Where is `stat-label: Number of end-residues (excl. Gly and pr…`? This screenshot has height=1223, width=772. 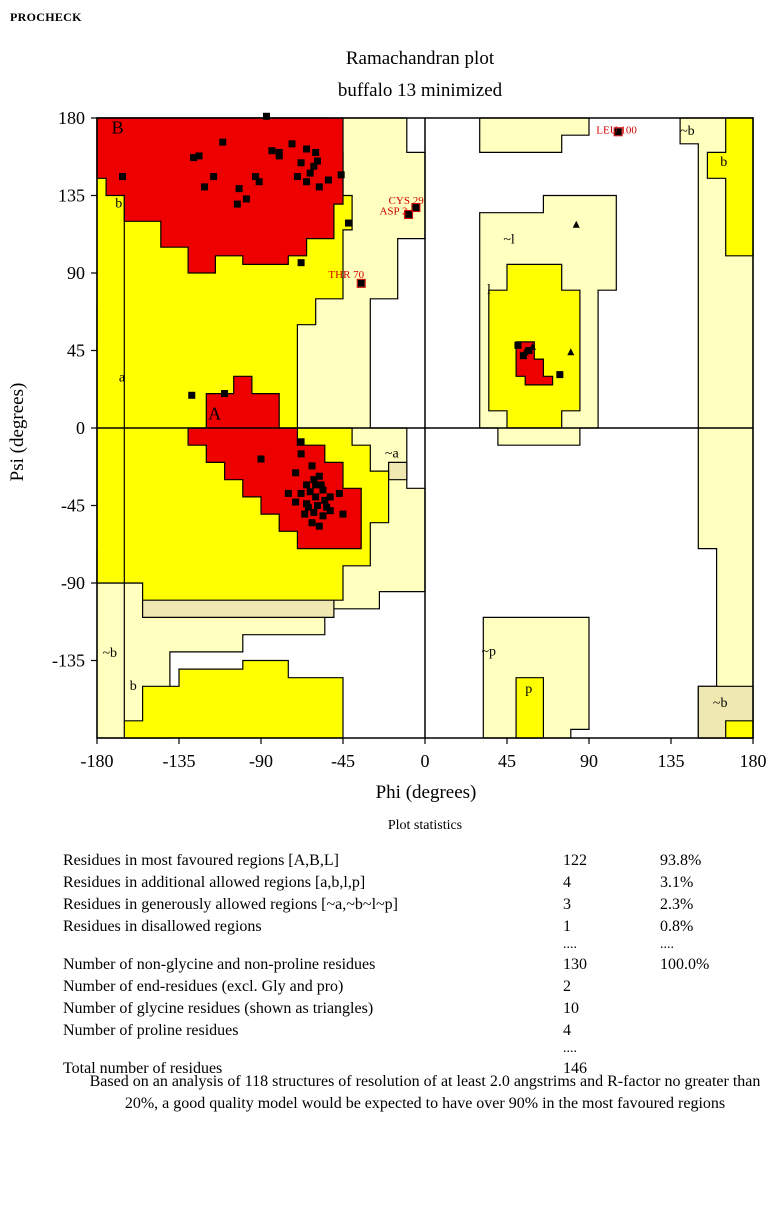 stat-label: Number of end-residues (excl. Gly and pr… is located at coordinates (203, 986).